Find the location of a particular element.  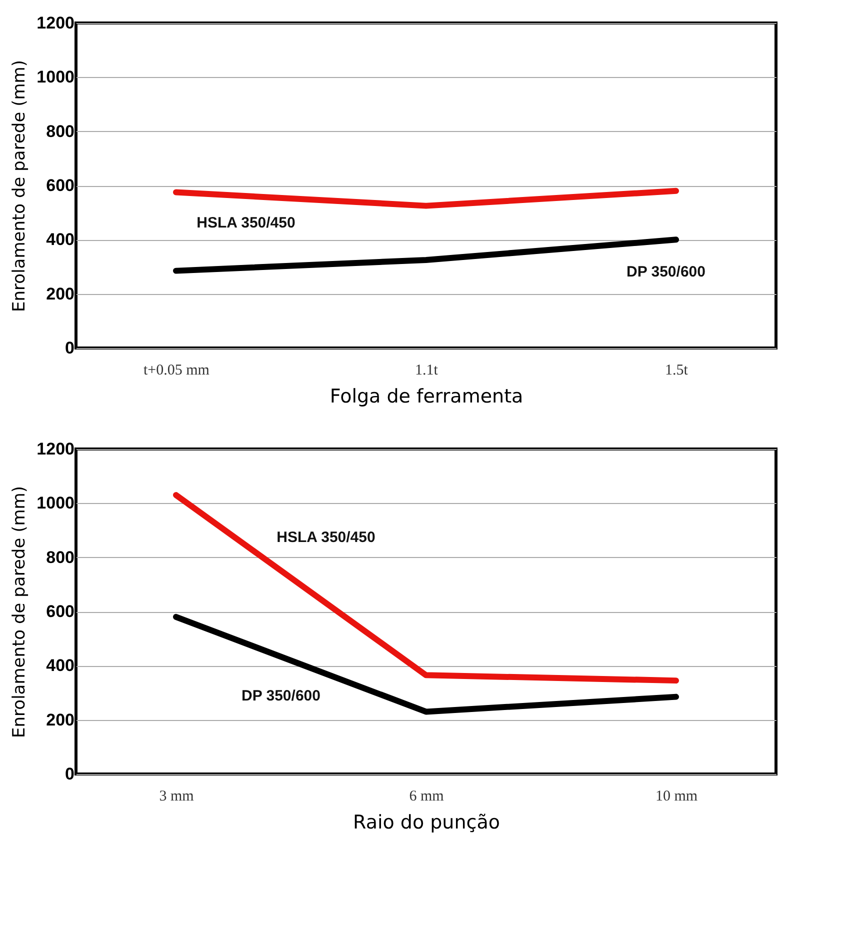

x-tick-label: 1.1t is located at coordinates (427, 370).